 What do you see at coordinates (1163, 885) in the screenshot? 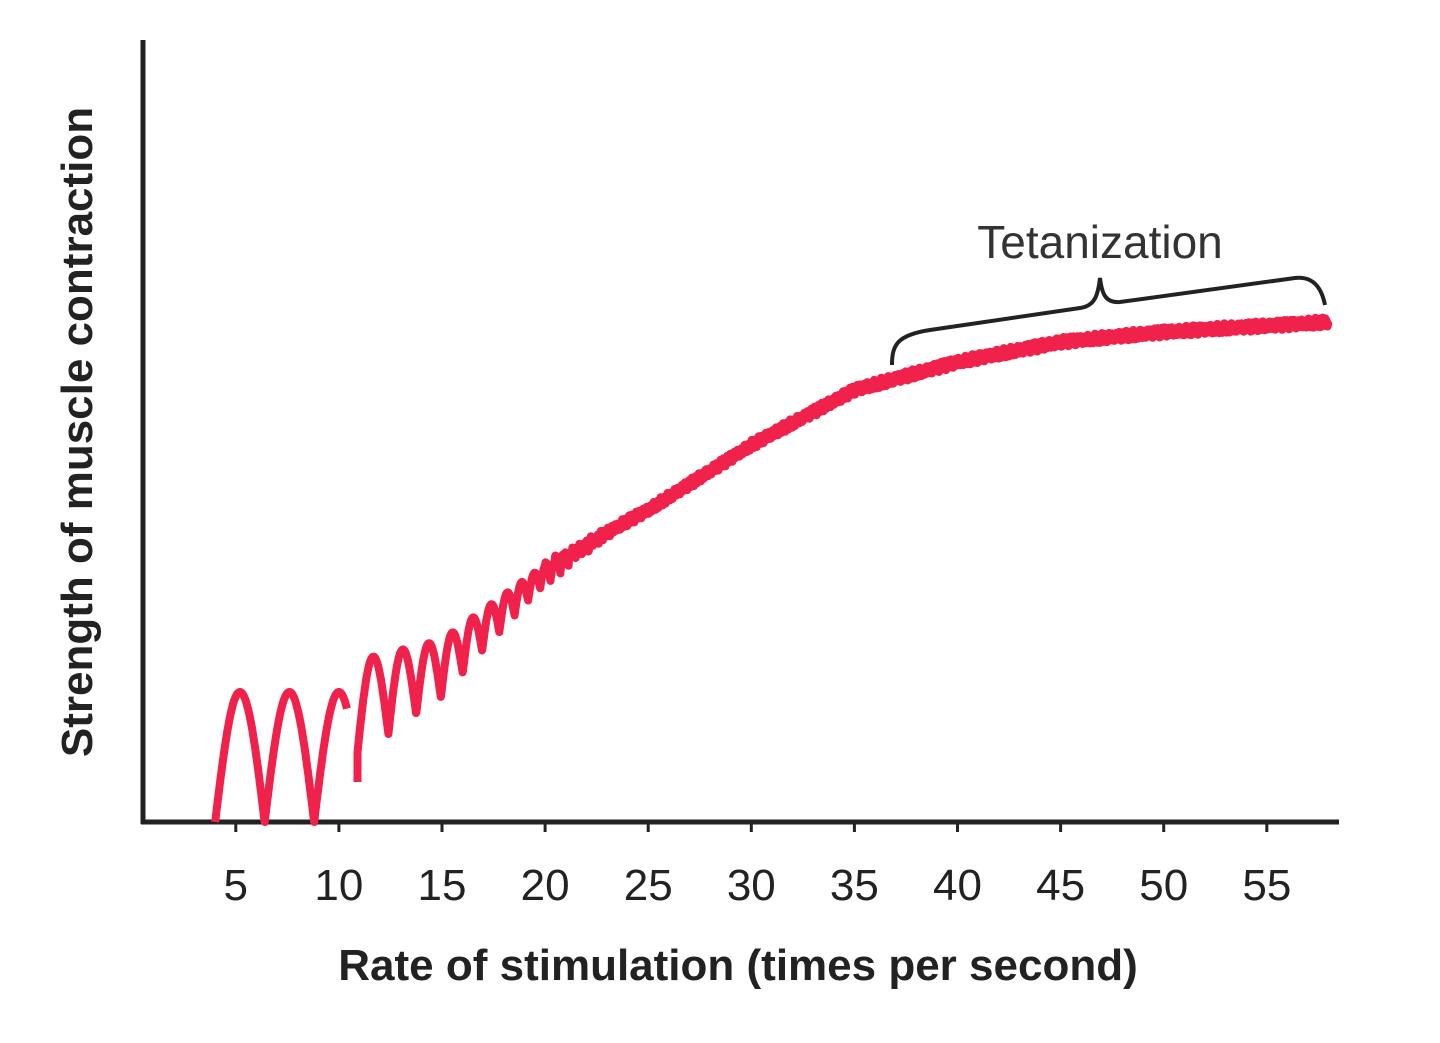
I see `x-tick-label: 50` at bounding box center [1163, 885].